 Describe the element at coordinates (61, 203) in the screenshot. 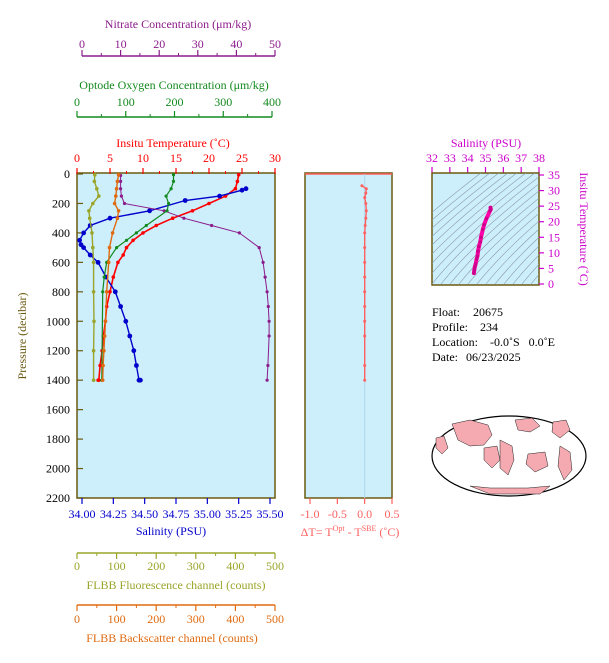

I see `pressure-tick-label: 200` at that location.